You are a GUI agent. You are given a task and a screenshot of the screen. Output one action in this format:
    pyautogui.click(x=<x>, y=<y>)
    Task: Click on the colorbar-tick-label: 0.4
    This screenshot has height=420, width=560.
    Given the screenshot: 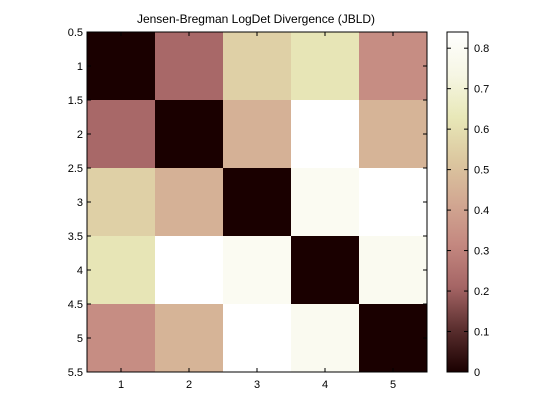 What is the action you would take?
    pyautogui.click(x=481, y=211)
    